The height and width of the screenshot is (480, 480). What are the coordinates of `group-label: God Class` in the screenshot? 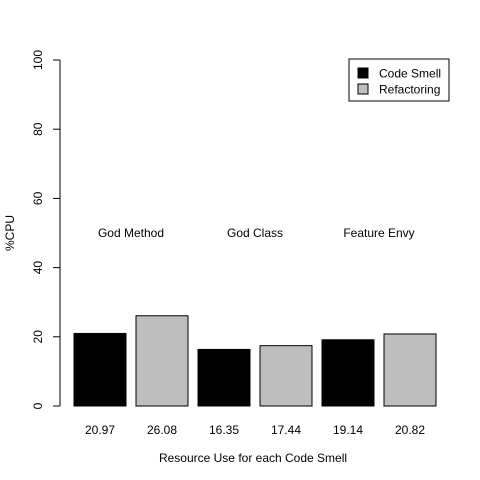 It's located at (255, 233).